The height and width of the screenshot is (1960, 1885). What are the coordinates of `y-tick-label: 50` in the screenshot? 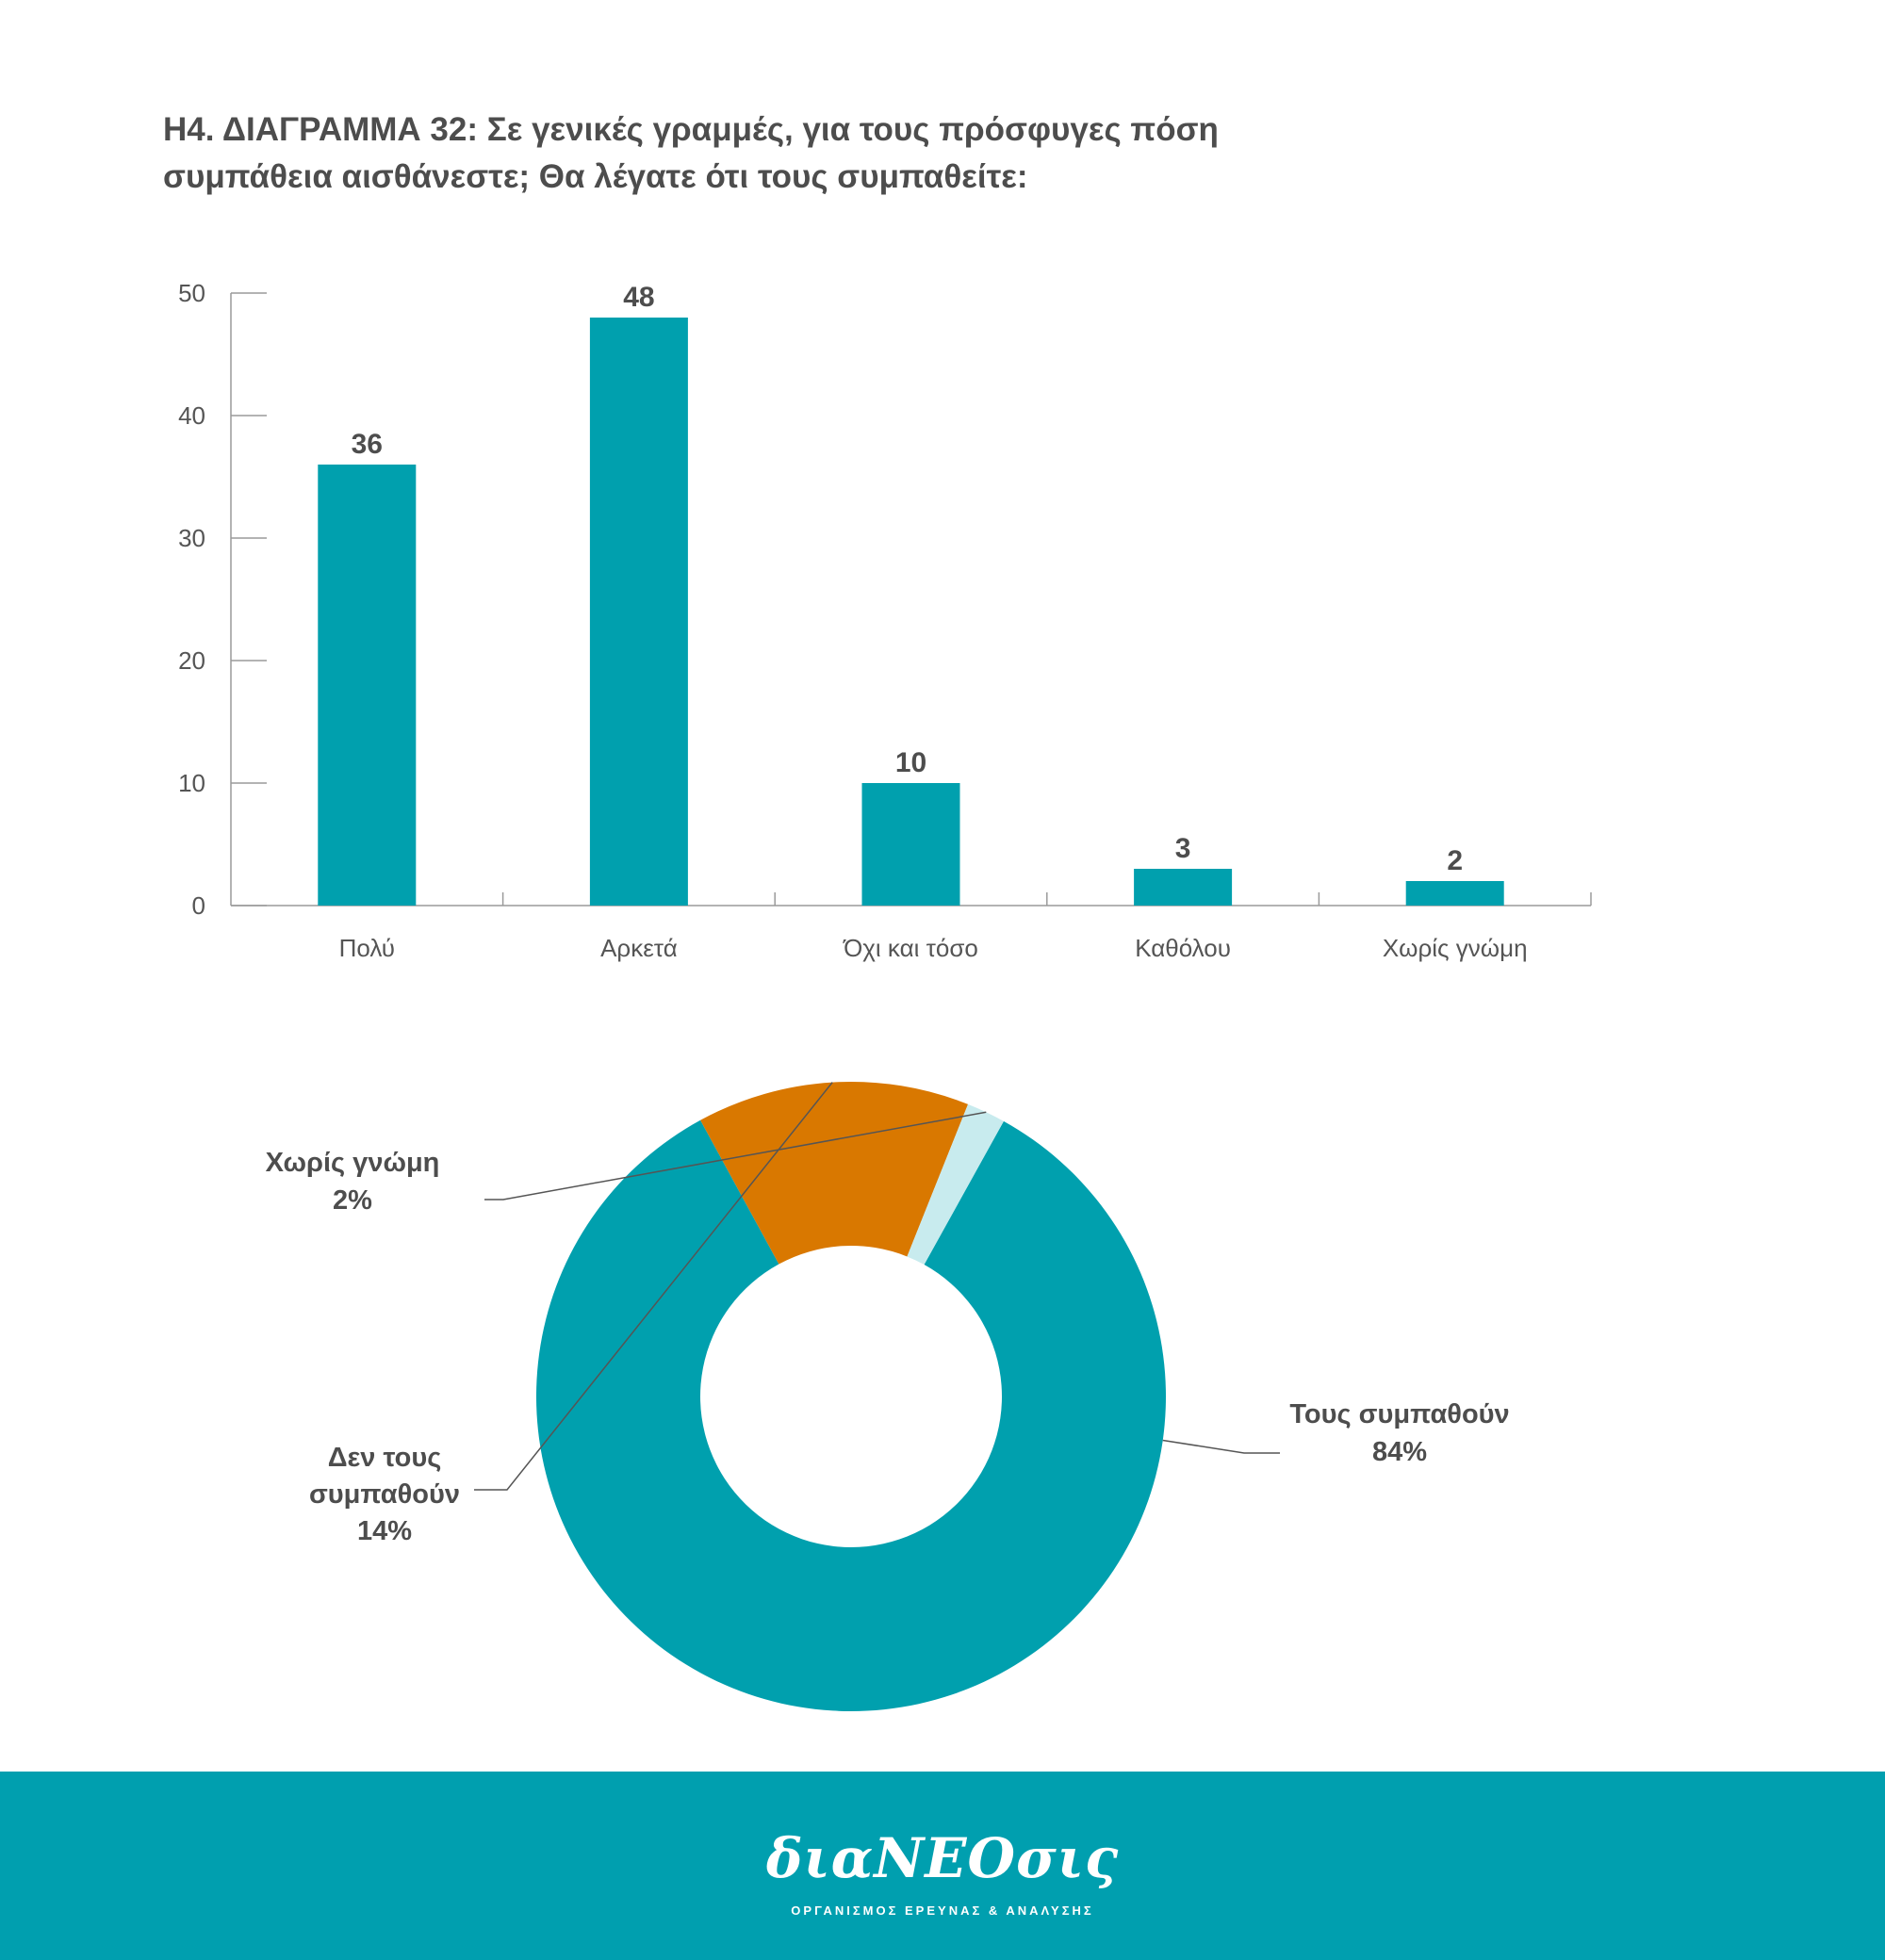 It's located at (191, 293).